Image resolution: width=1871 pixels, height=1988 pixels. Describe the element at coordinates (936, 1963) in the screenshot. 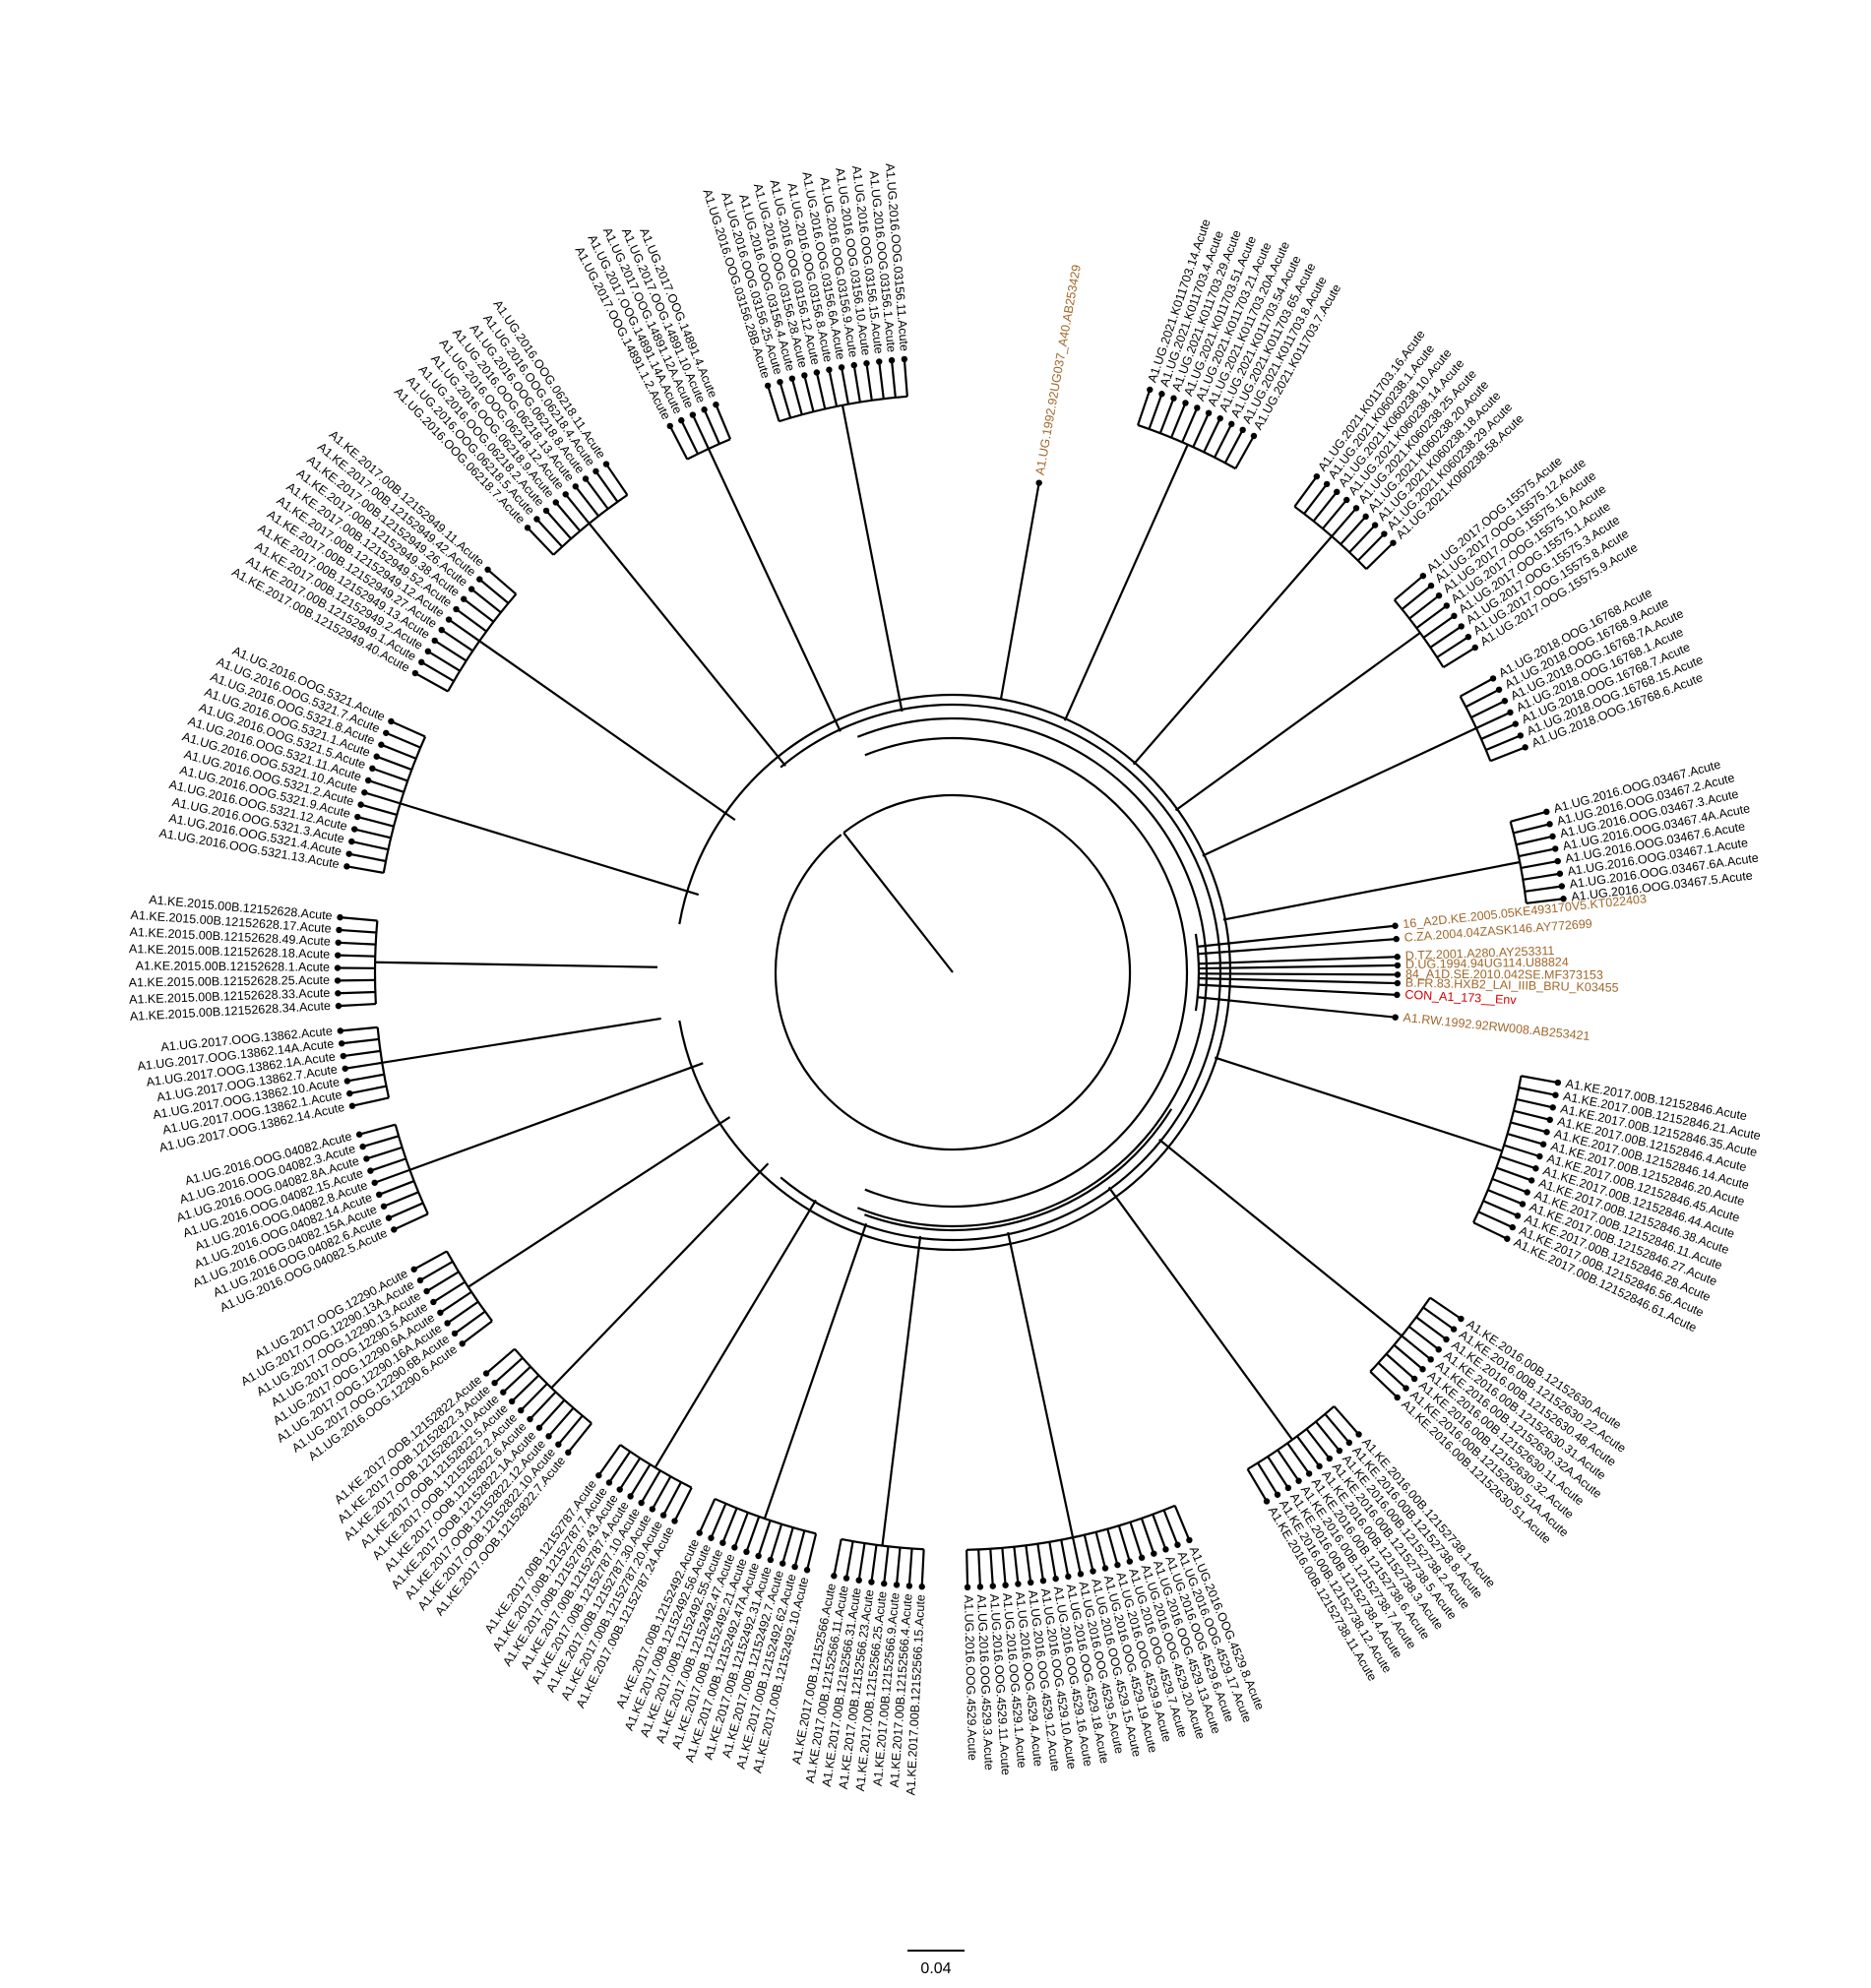

I see `scale-bar: 0.04` at that location.